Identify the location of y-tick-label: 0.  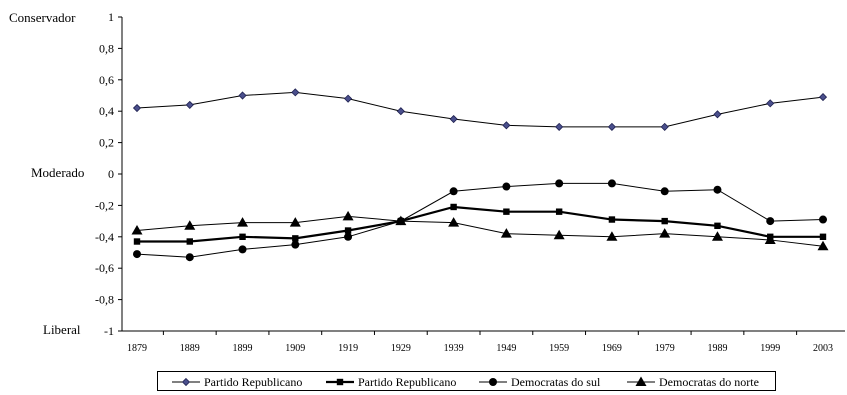
(111, 174).